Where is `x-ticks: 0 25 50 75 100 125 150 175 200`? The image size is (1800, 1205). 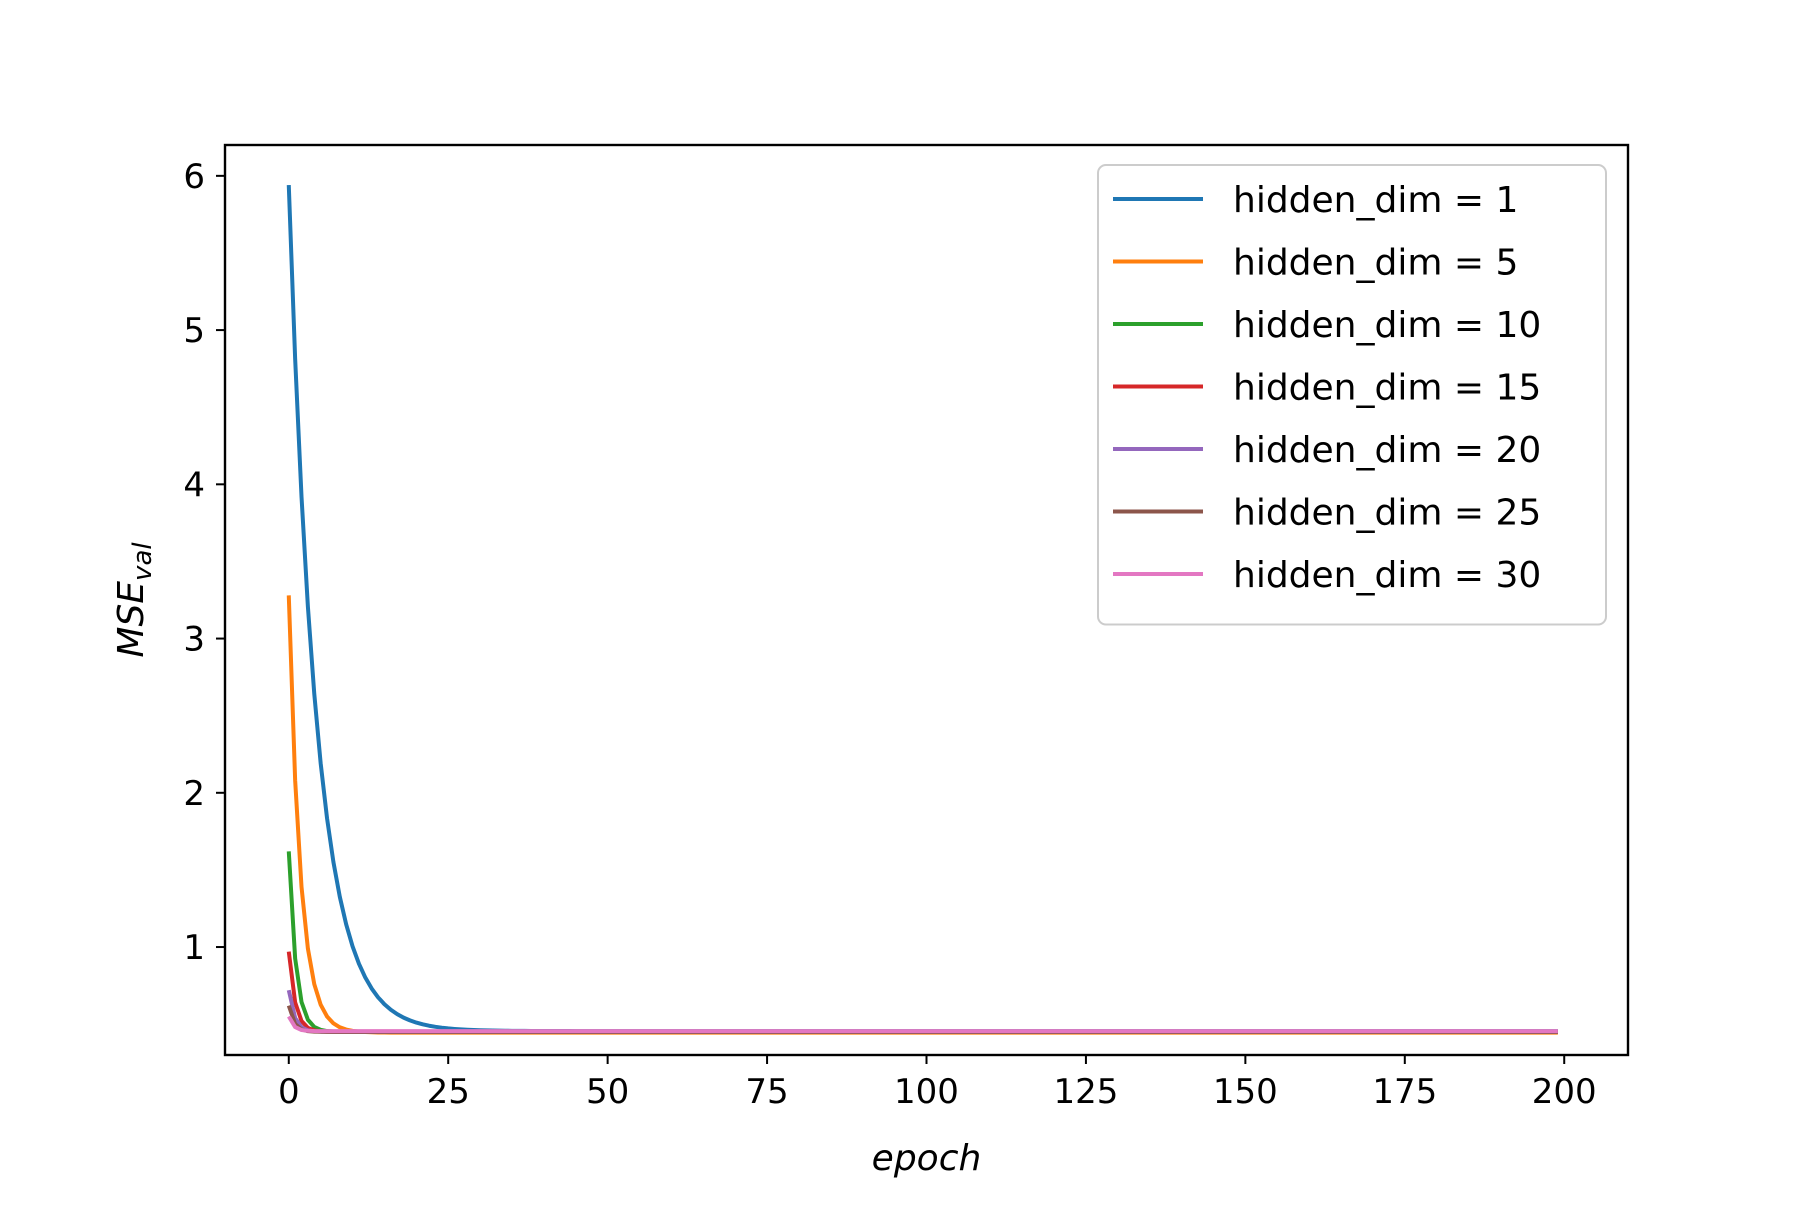
x-ticks: 0 25 50 75 100 125 150 175 200 is located at coordinates (937, 1083).